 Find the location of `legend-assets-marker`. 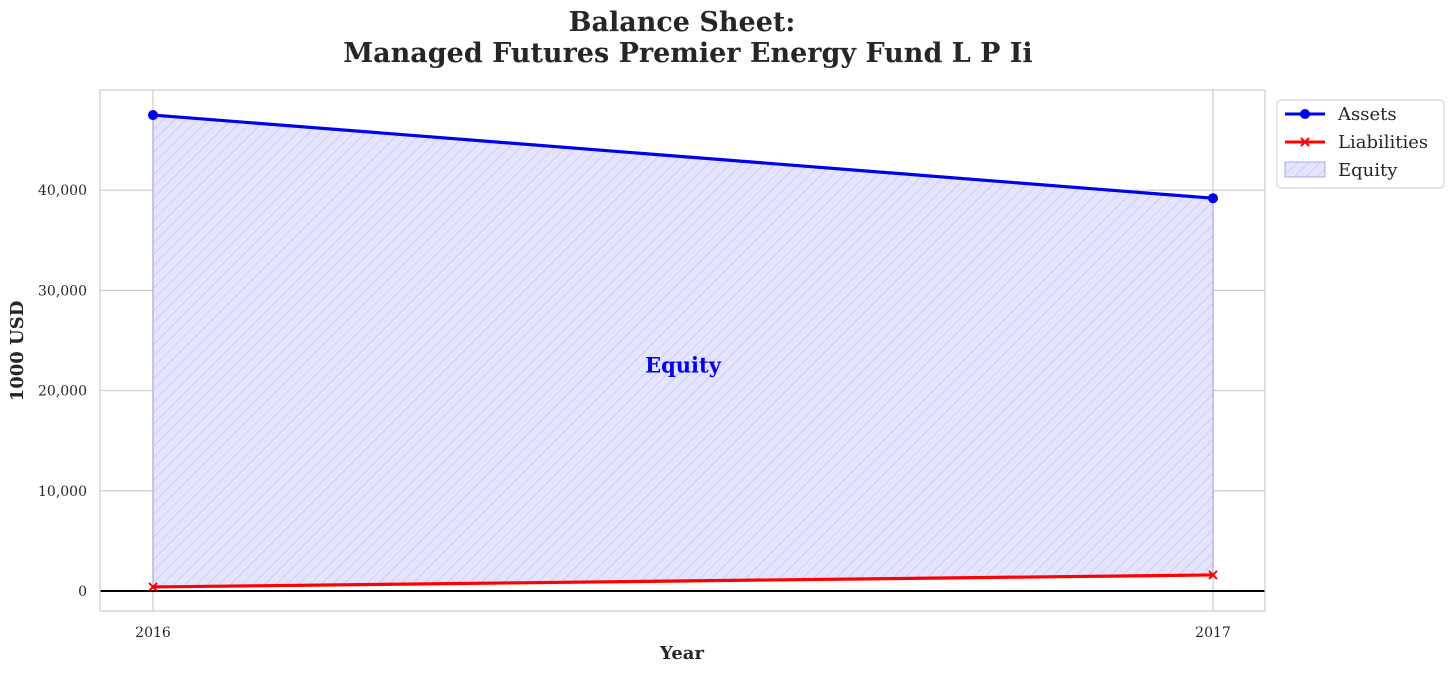

legend-assets-marker is located at coordinates (1305, 114).